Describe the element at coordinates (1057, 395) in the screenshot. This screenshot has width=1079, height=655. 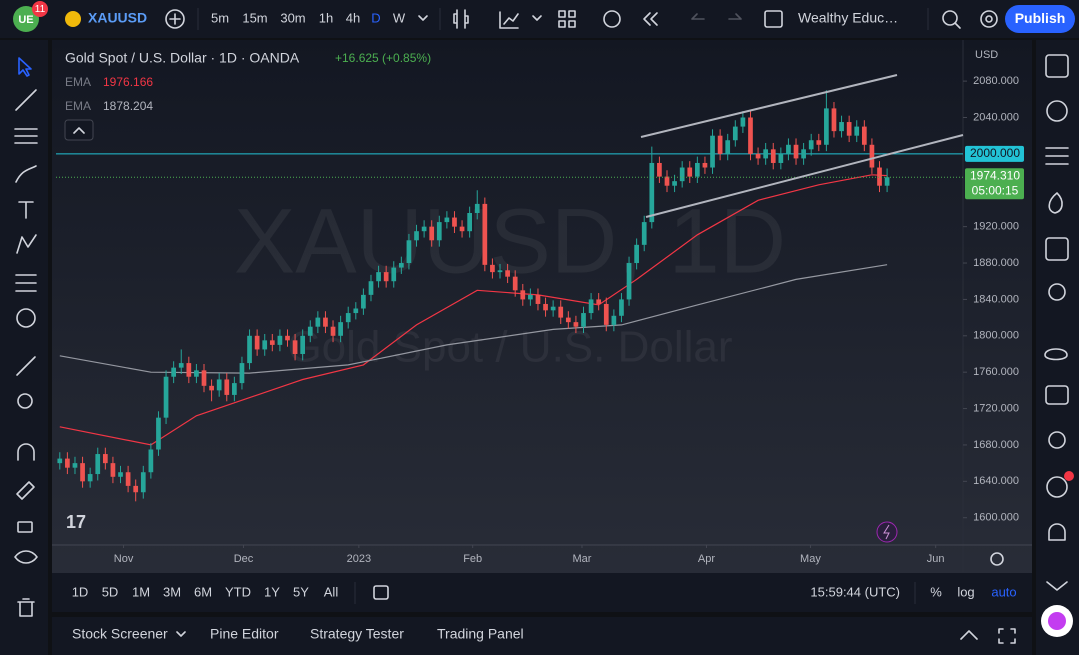
I see `streams` at that location.